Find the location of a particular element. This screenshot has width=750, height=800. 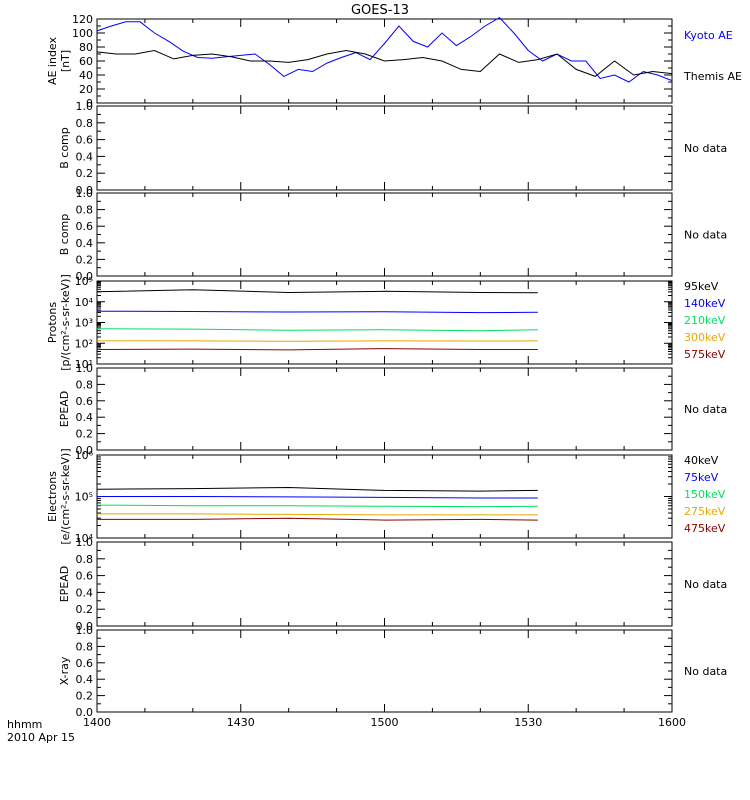

series-line-kyoto-ae is located at coordinates (384, 49).